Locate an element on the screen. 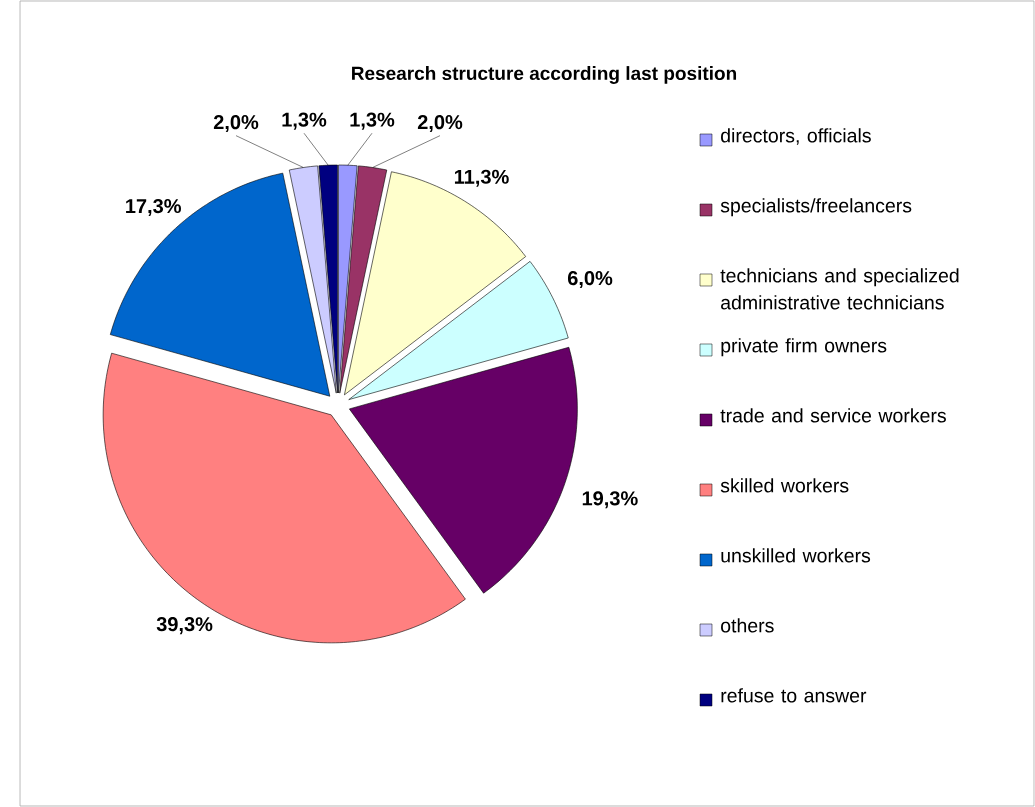 This screenshot has width=1035, height=807. legend-label: unskilled workers is located at coordinates (796, 555).